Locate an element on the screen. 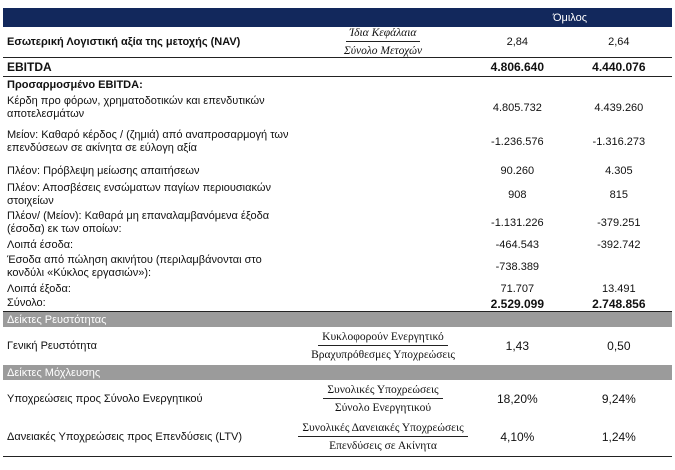  value-col2: 4.440.076 is located at coordinates (619, 67).